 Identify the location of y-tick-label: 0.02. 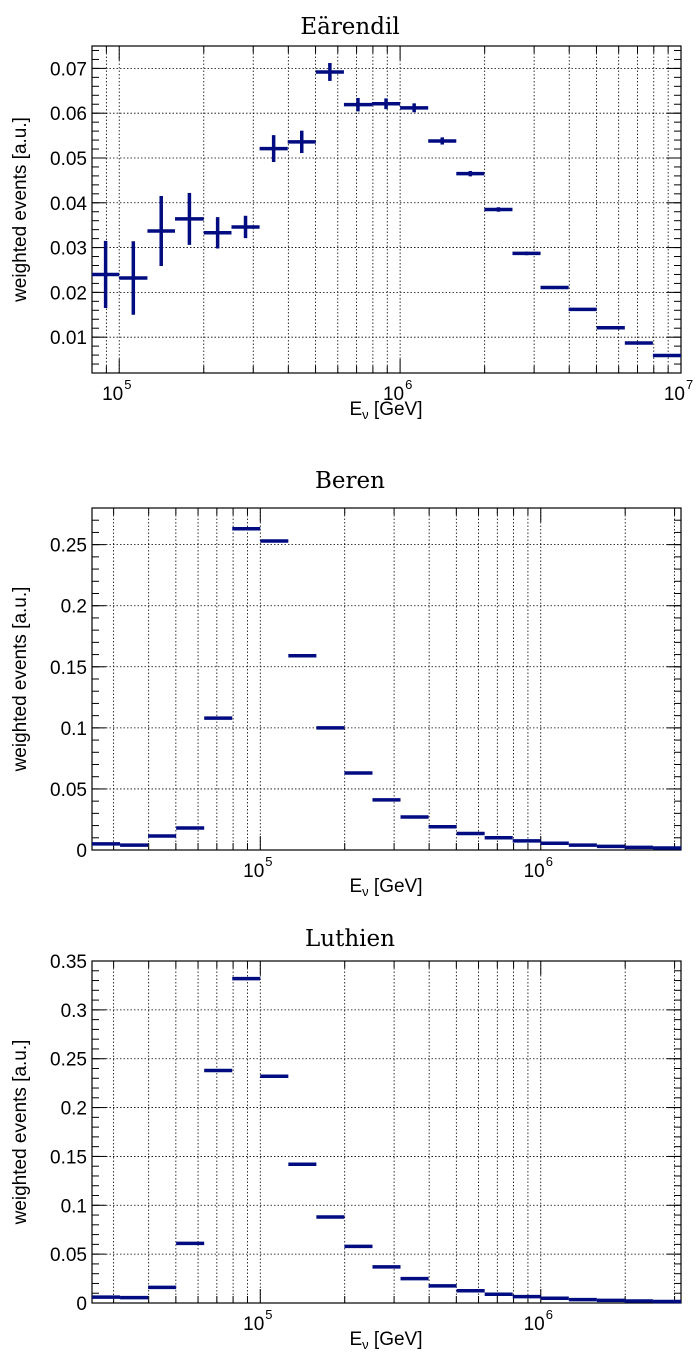
(68, 293).